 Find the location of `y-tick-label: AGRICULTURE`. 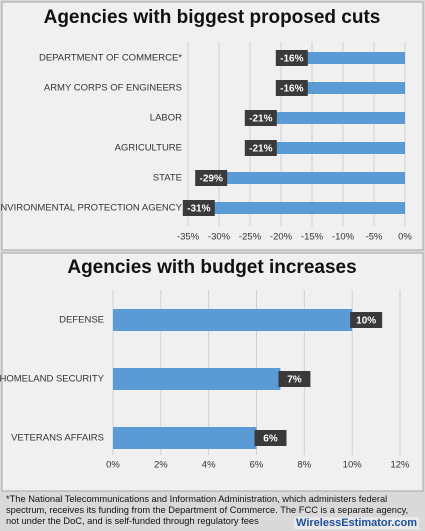

y-tick-label: AGRICULTURE is located at coordinates (148, 148).